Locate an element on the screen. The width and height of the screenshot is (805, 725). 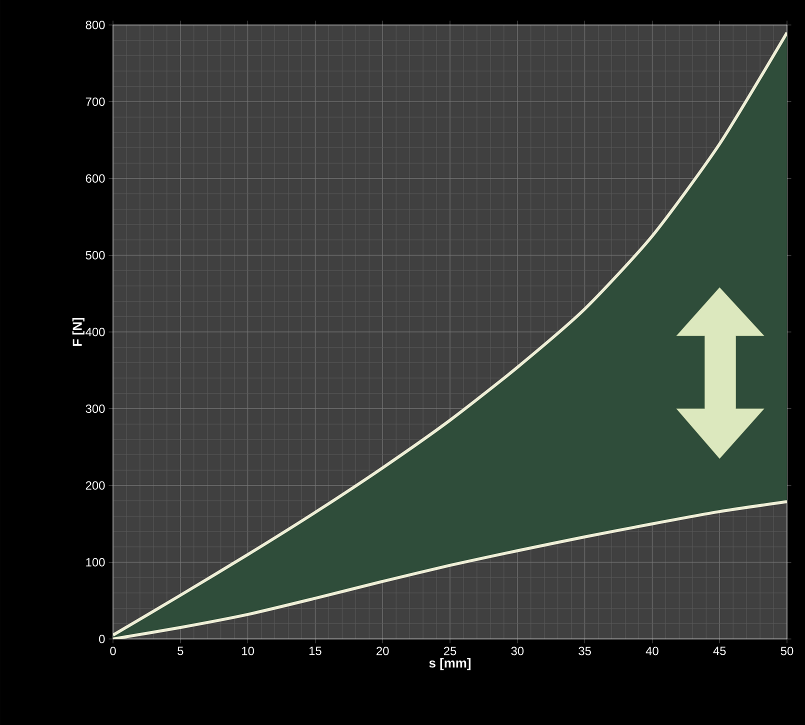
x-tick-label: 0 is located at coordinates (113, 651).